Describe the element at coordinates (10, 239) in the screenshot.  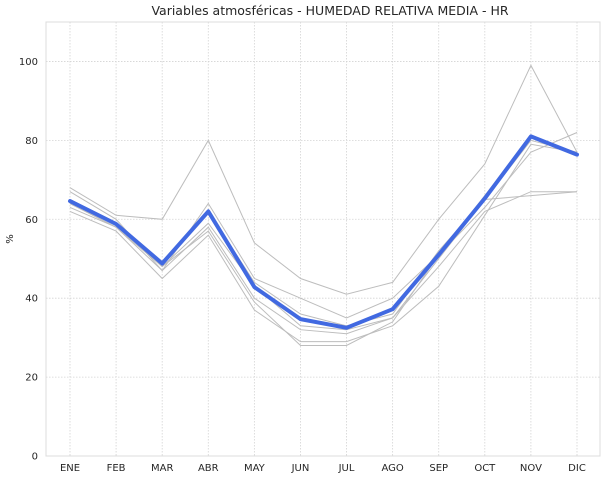
I see `y-axis-label: %` at that location.